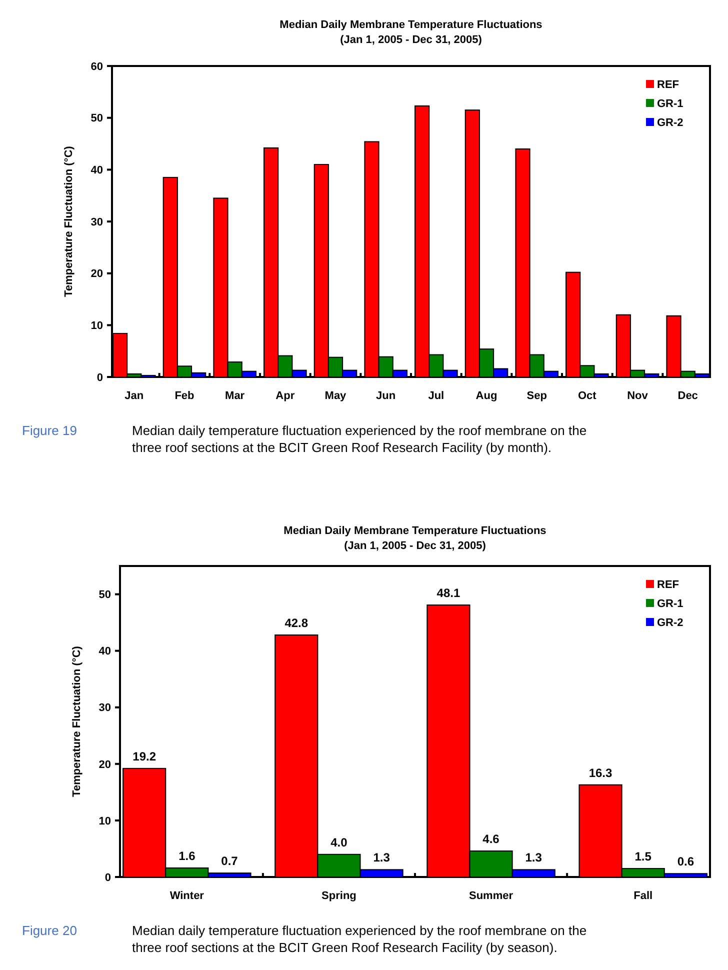  What do you see at coordinates (187, 896) in the screenshot?
I see `x-tick-label: Winter` at bounding box center [187, 896].